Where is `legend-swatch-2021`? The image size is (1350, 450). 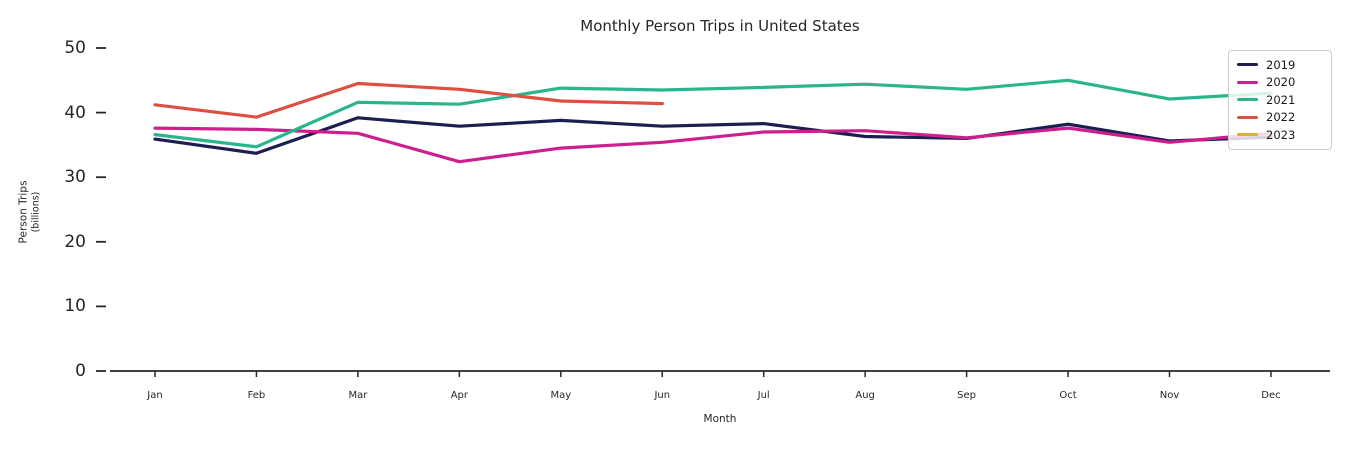 legend-swatch-2021 is located at coordinates (1247, 100).